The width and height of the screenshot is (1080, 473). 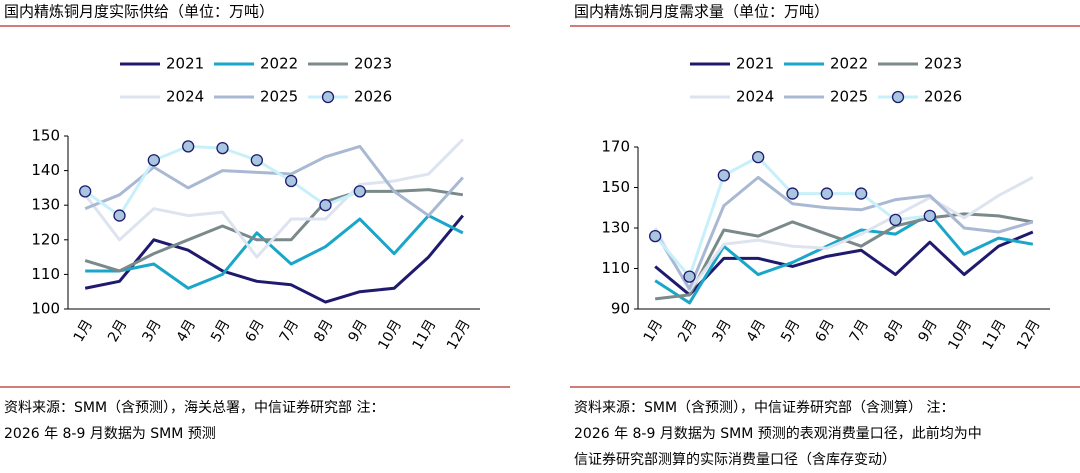 What do you see at coordinates (45, 309) in the screenshot?
I see `y-tick-label: 100` at bounding box center [45, 309].